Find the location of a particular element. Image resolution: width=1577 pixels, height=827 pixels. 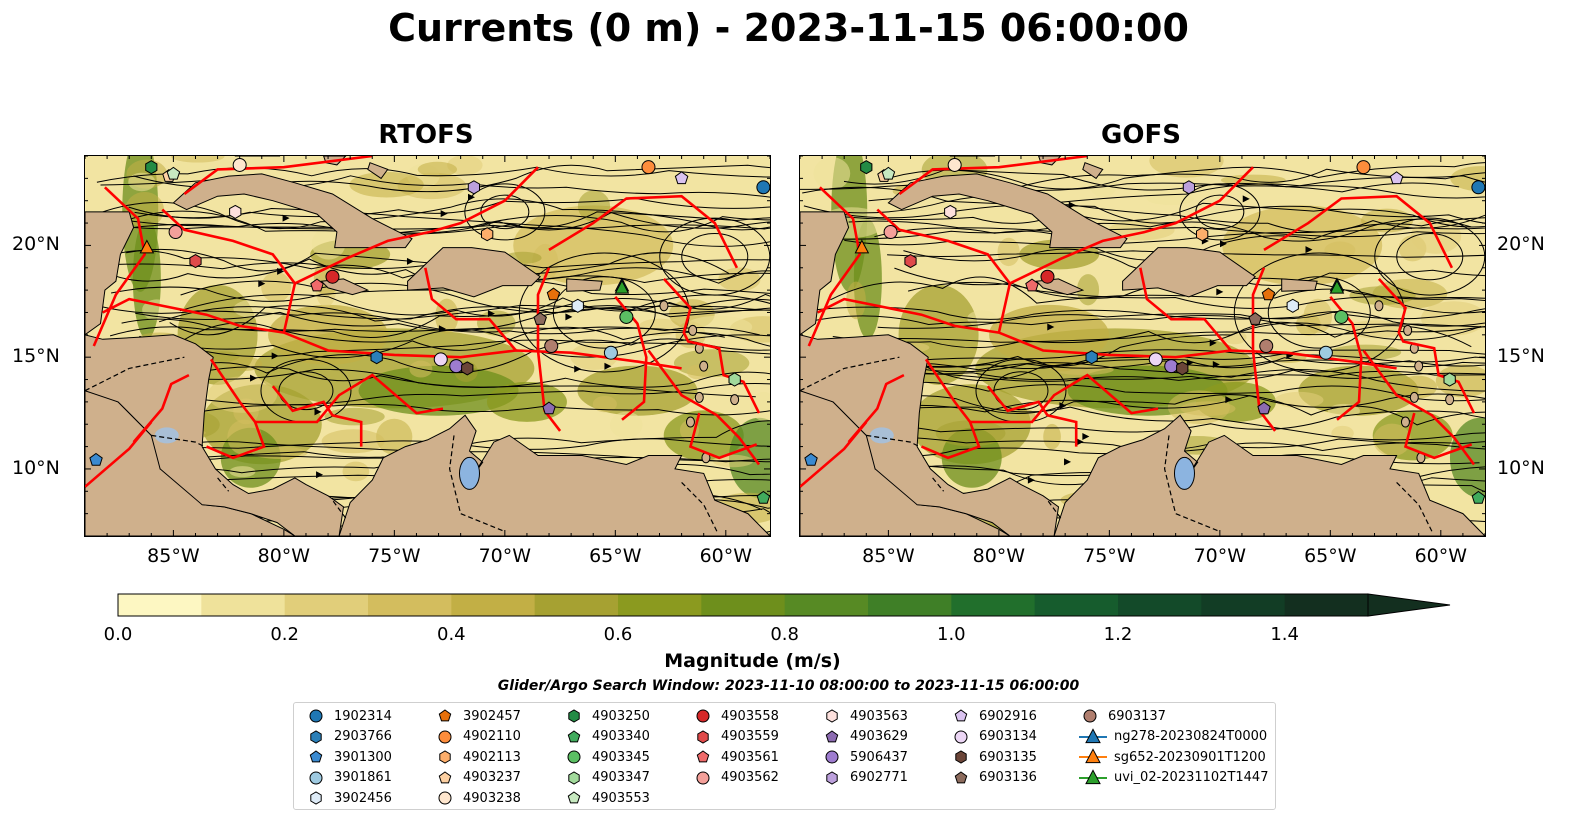

lon-tick-label: 65°W is located at coordinates (615, 556).